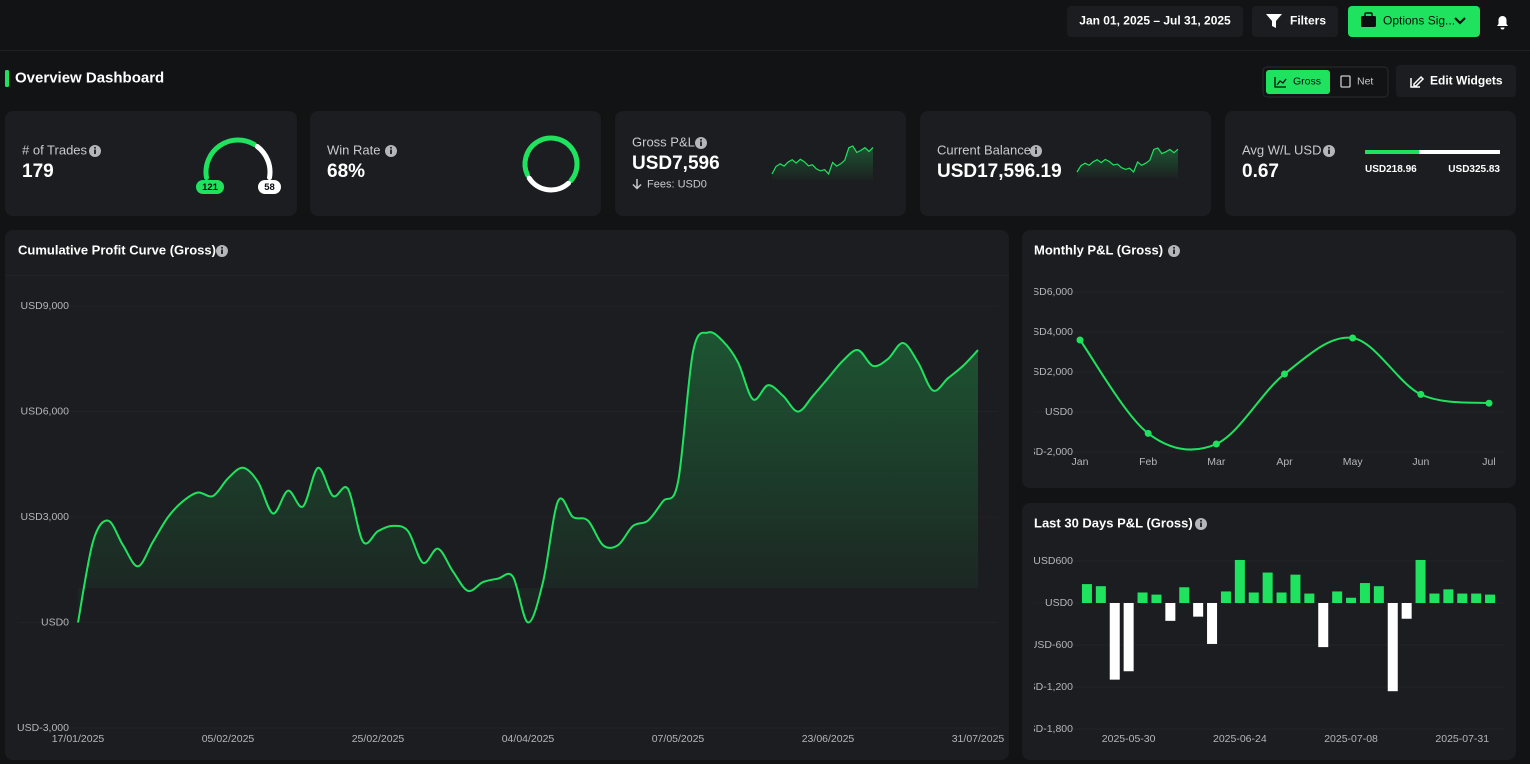 Image resolution: width=1530 pixels, height=764 pixels. Describe the element at coordinates (663, 141) in the screenshot. I see `gross-pnl-label: Gross P&L` at that location.